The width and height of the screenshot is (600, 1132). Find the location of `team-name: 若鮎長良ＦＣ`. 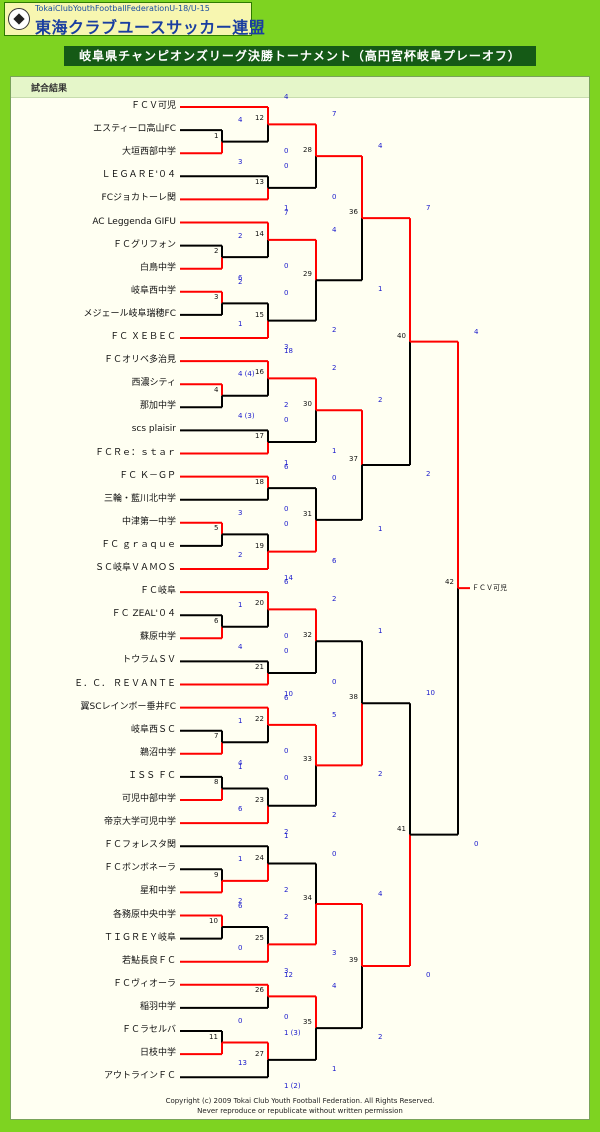

team-name: 若鮎長良ＦＣ is located at coordinates (148, 960).